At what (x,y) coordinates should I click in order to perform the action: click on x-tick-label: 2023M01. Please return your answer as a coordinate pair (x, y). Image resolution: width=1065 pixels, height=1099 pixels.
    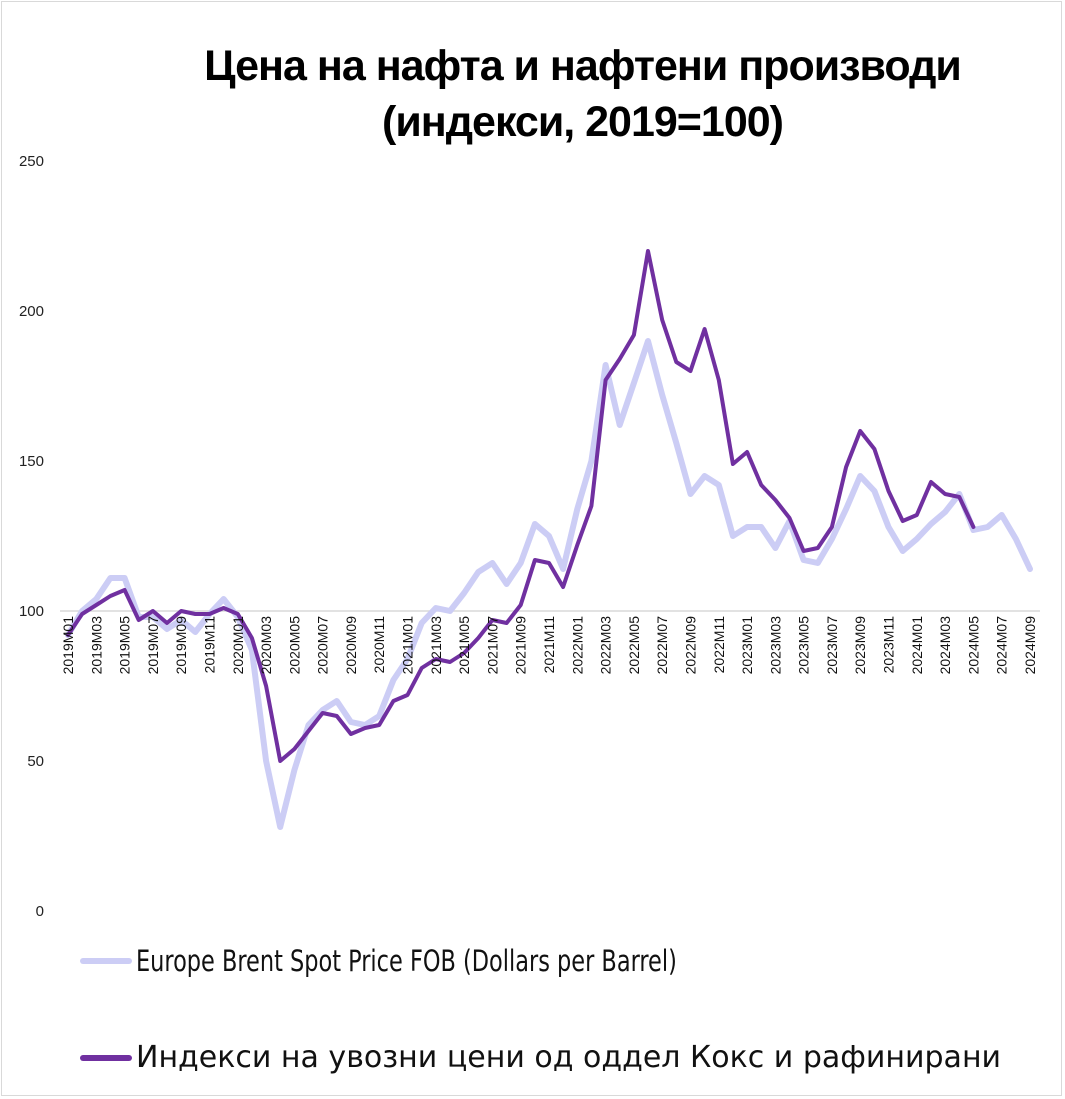
    Looking at the image, I should click on (747, 645).